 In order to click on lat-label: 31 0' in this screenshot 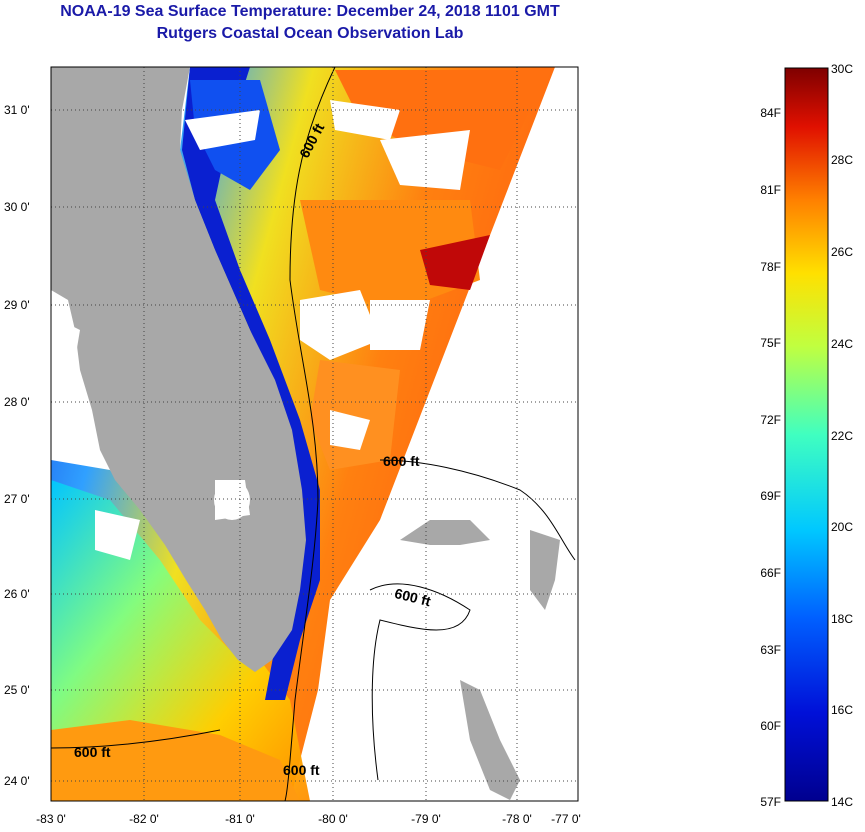, I will do `click(17, 110)`.